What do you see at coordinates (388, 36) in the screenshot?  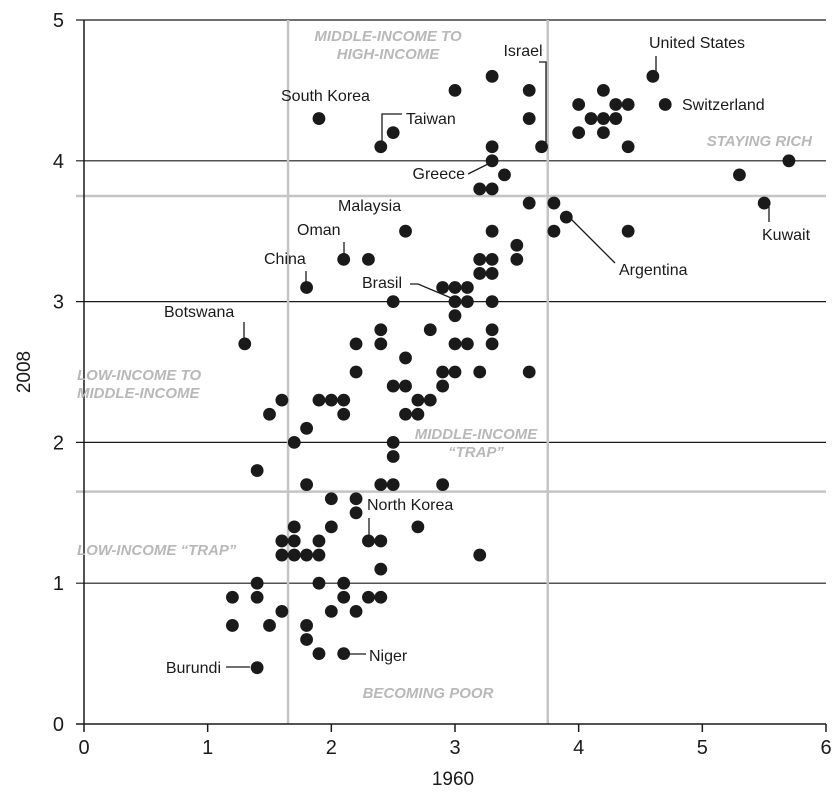 I see `region-label-0-0: MIDDLE-INCOME TO` at bounding box center [388, 36].